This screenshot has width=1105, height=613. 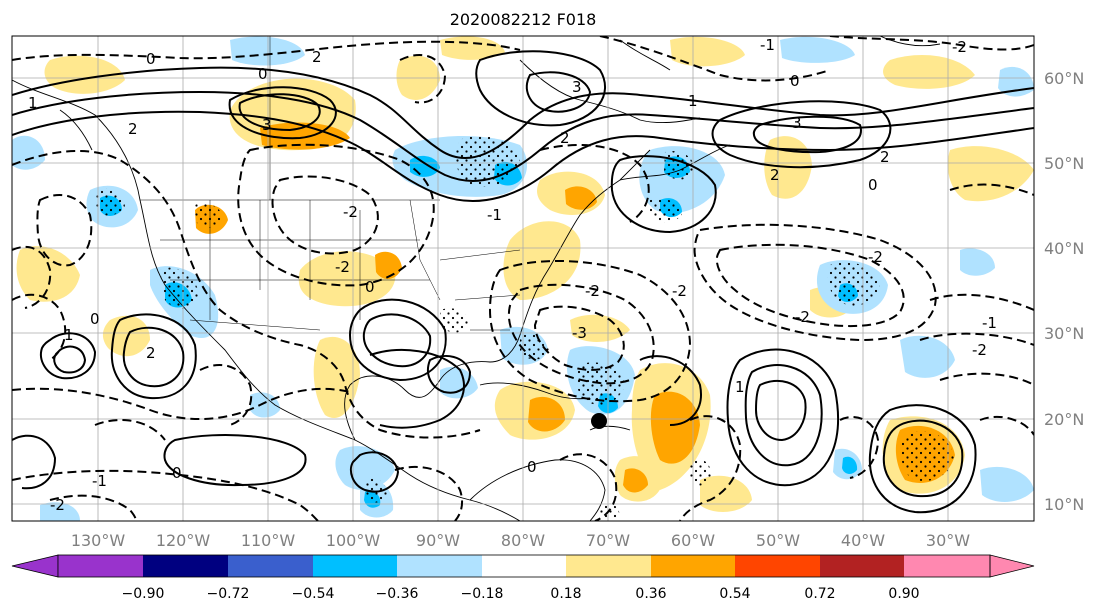 I want to click on lat-tick-label: 10°N, so click(x=1064, y=504).